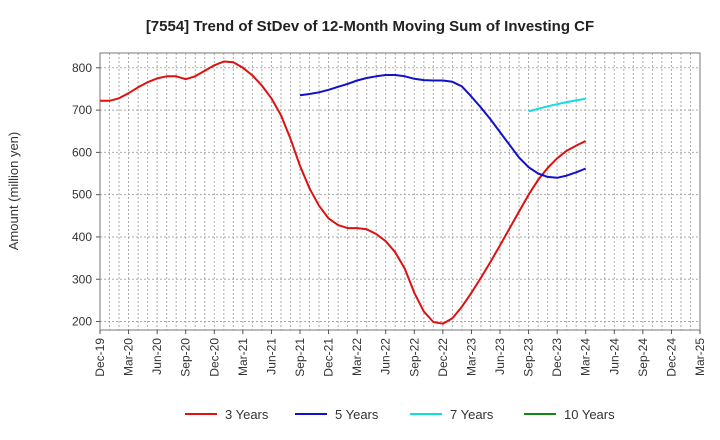 The height and width of the screenshot is (440, 720). What do you see at coordinates (700, 357) in the screenshot?
I see `x-tick-label: Mar-25` at bounding box center [700, 357].